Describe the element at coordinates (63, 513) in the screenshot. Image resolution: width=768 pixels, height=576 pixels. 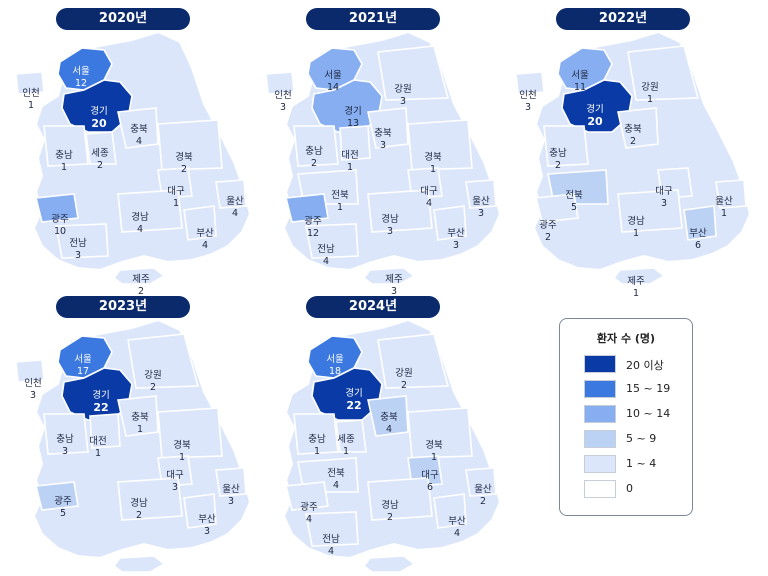
I see `region-value: 5` at that location.